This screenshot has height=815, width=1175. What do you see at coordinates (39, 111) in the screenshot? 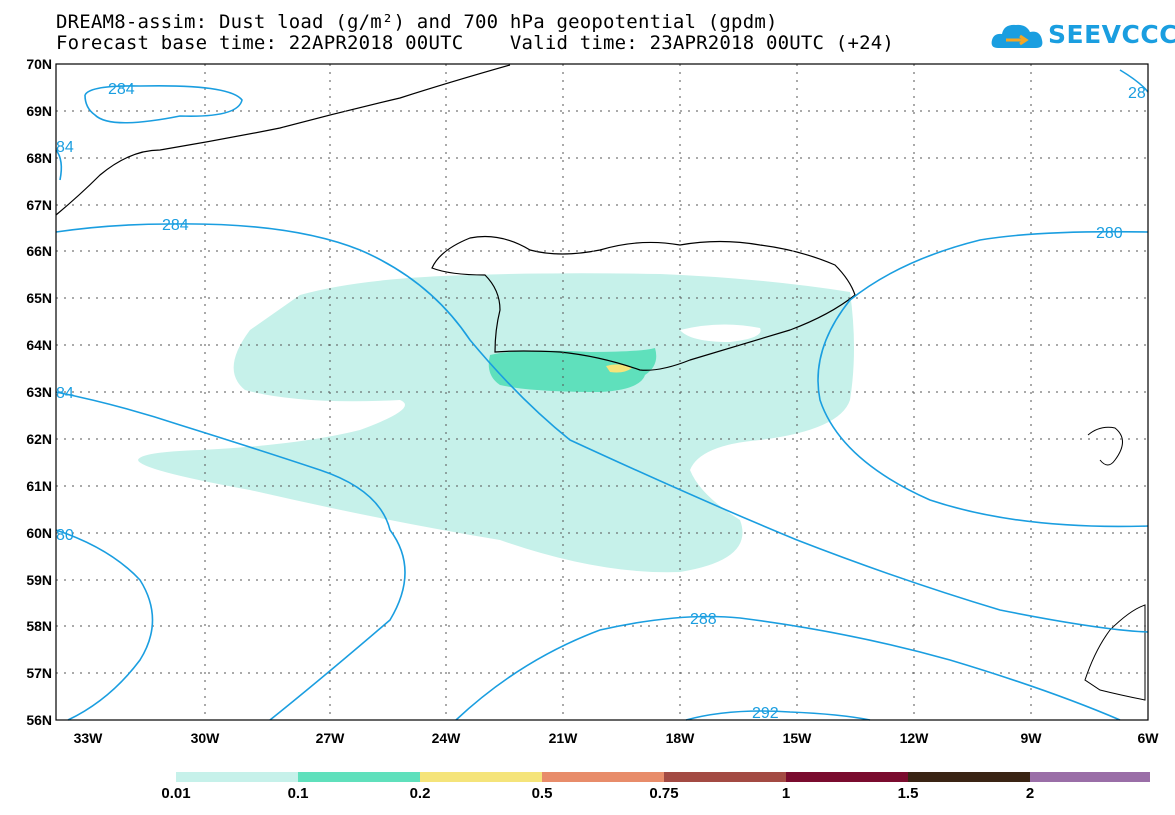
I see `lat-label: 69N` at bounding box center [39, 111].